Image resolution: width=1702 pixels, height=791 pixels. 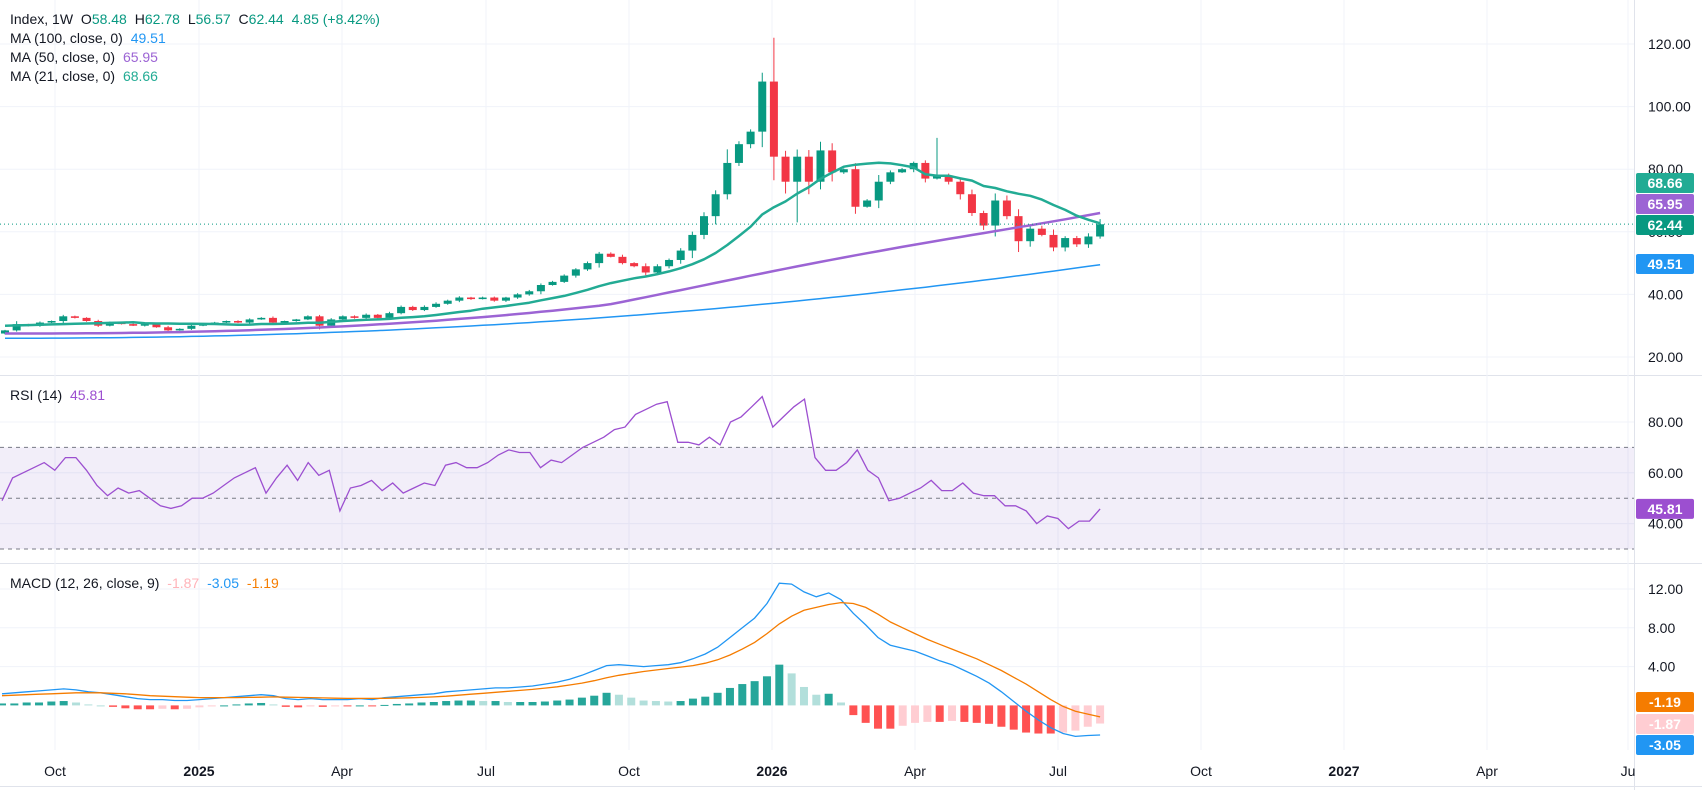 What do you see at coordinates (197, 76) in the screenshot?
I see `ma21-legend-row: MA (21, close, 0) 68.66` at bounding box center [197, 76].